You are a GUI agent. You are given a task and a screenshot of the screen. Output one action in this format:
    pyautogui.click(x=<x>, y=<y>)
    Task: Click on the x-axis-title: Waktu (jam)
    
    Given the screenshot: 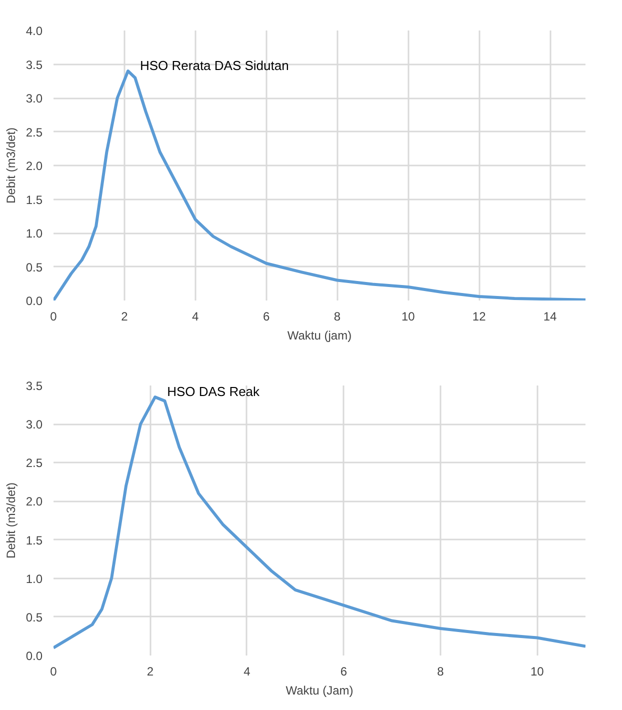 What is the action you would take?
    pyautogui.click(x=319, y=335)
    